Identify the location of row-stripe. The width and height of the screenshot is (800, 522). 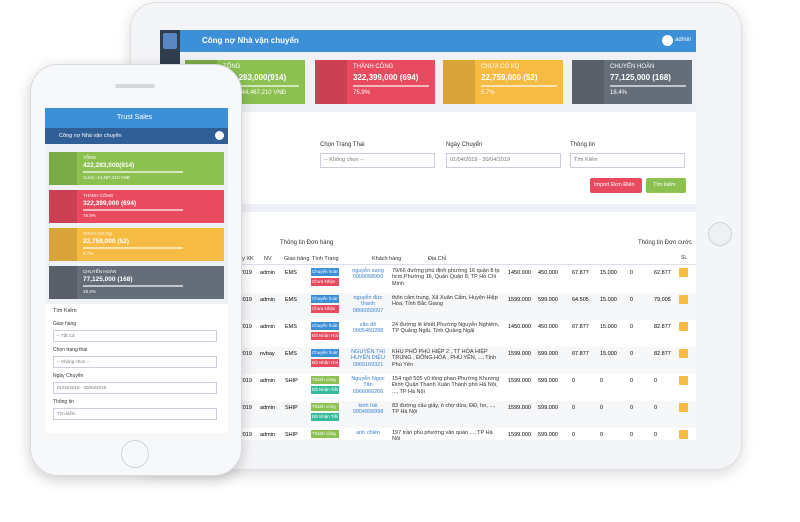
(438, 414).